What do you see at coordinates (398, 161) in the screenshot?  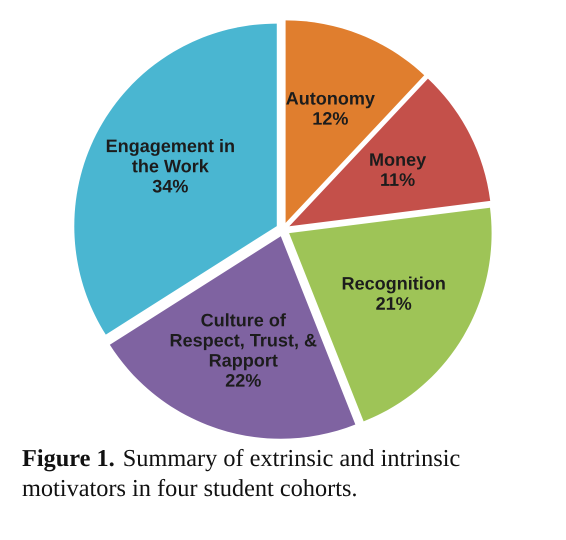 I see `slice-label: Money` at bounding box center [398, 161].